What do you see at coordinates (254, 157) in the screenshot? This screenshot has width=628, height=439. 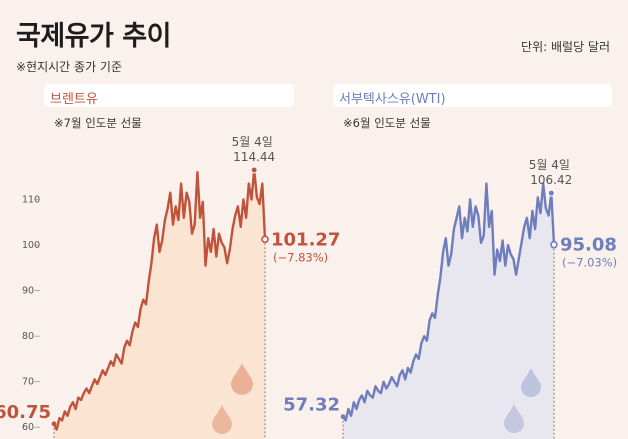 I see `brent-peak-value-label: 114.44` at bounding box center [254, 157].